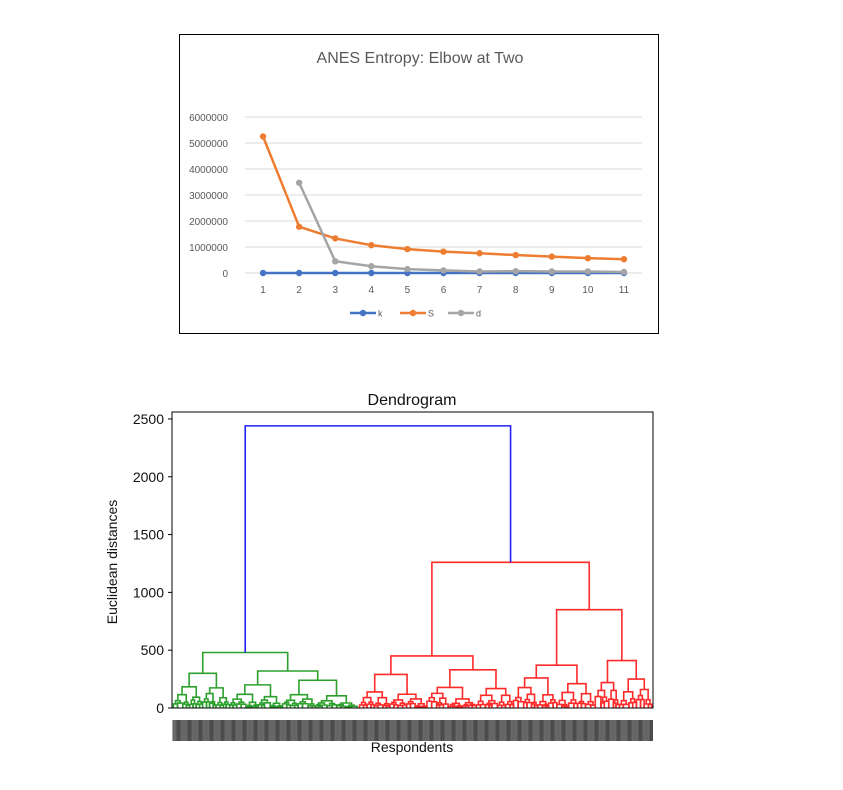 Image resolution: width=843 pixels, height=790 pixels. Describe the element at coordinates (148, 535) in the screenshot. I see `y-tick-label: 1500` at that location.